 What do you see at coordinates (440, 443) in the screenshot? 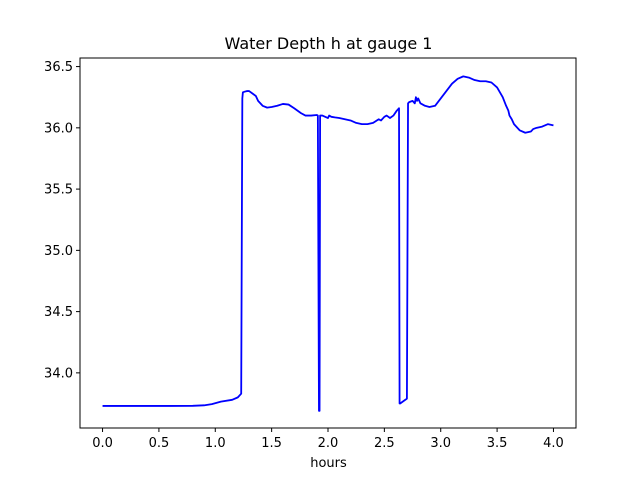
I see `x-tick-label: 3.0` at bounding box center [440, 443].